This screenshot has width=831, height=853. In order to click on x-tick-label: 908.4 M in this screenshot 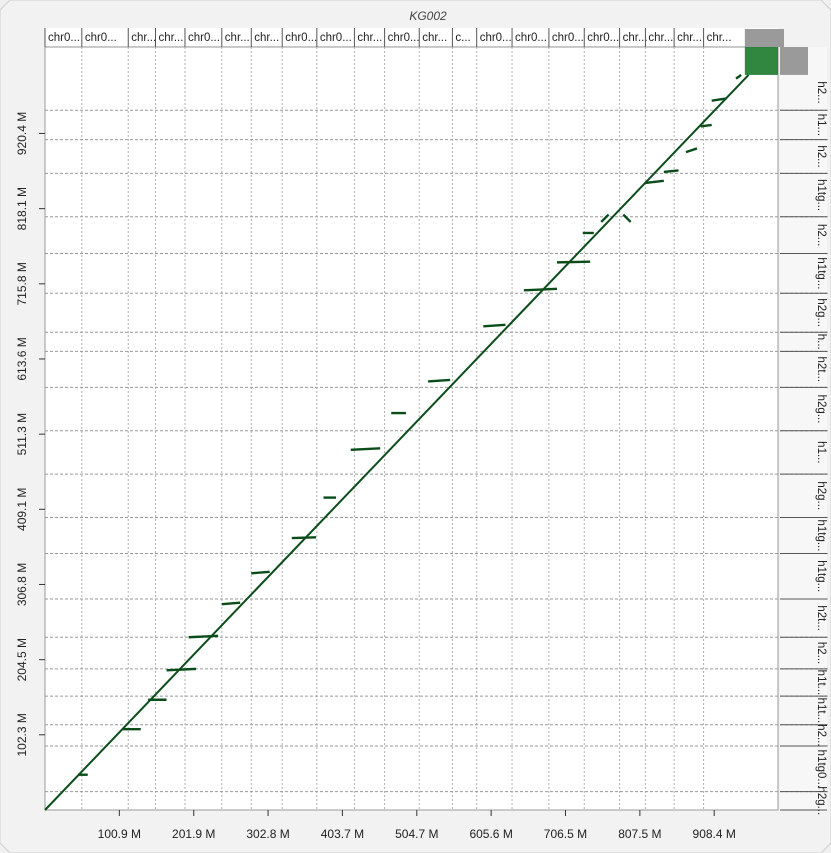, I will do `click(714, 834)`.